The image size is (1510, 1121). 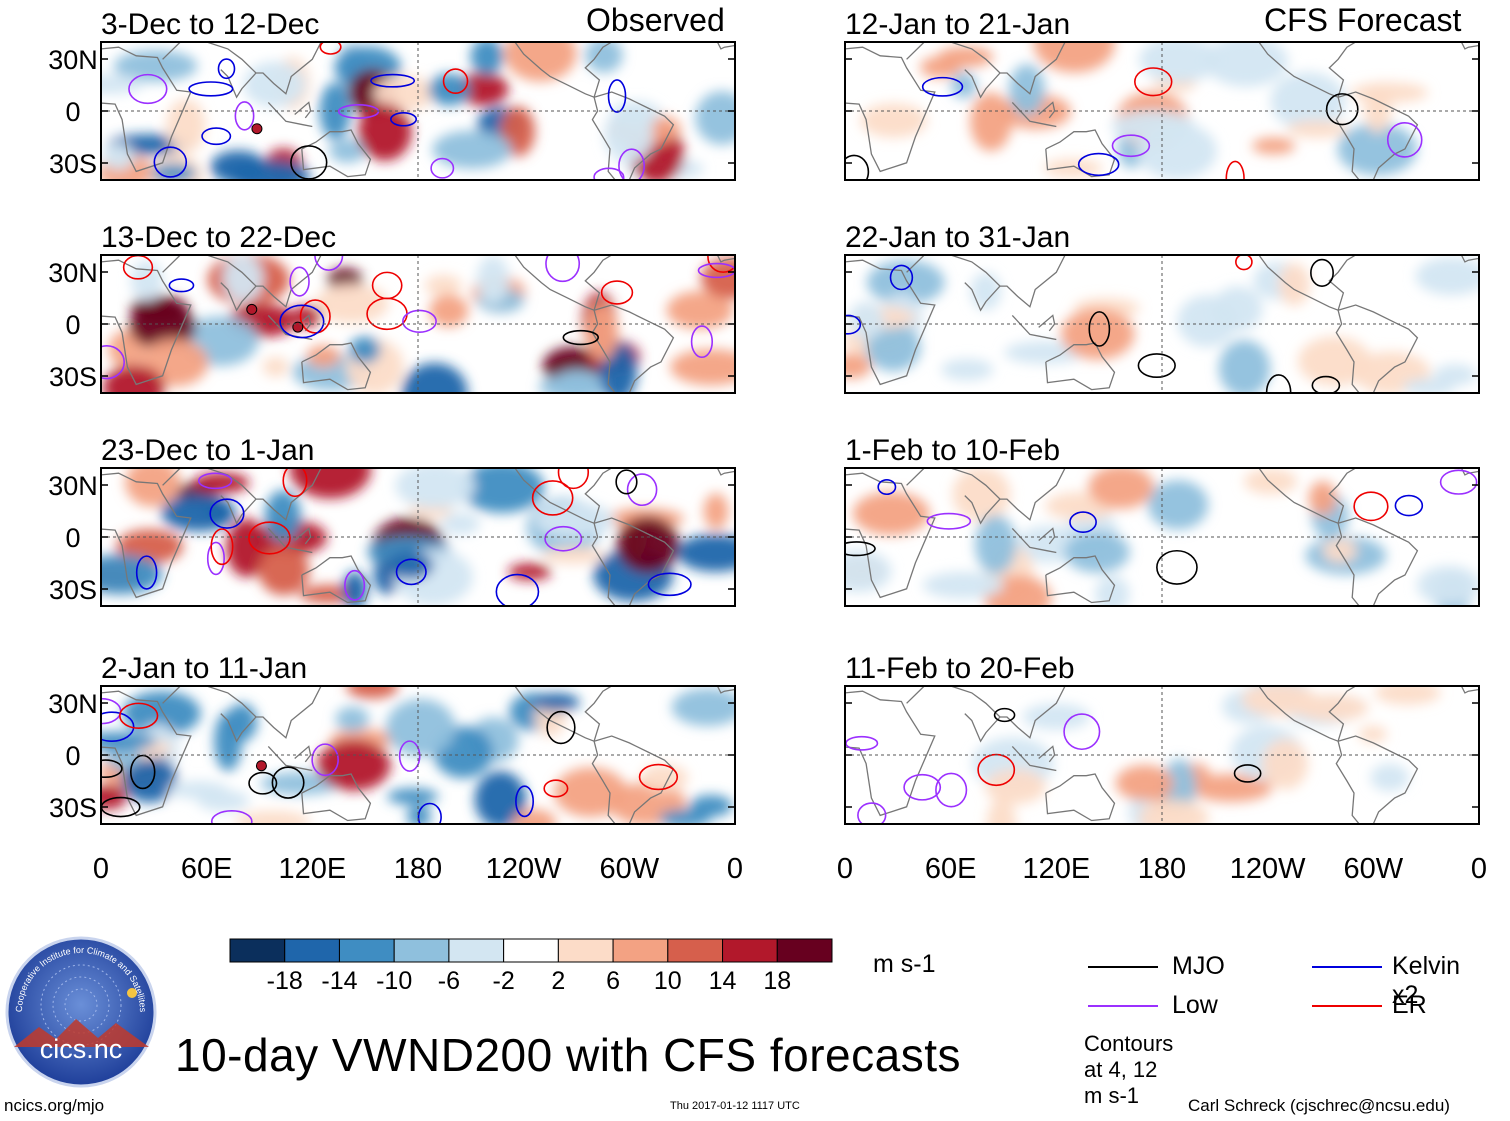 What do you see at coordinates (1123, 967) in the screenshot?
I see `legend-line-mjo` at bounding box center [1123, 967].